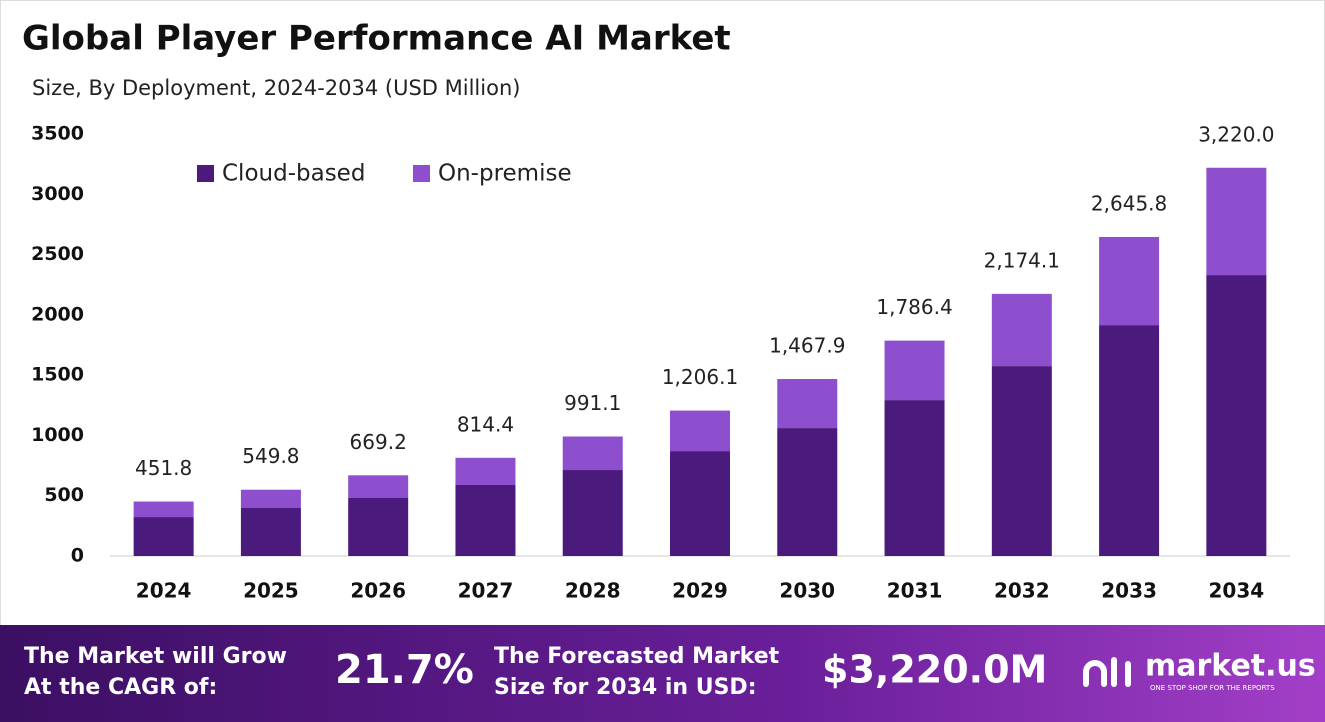  I want to click on chart-title: Global Player Performance AI Market, so click(376, 39).